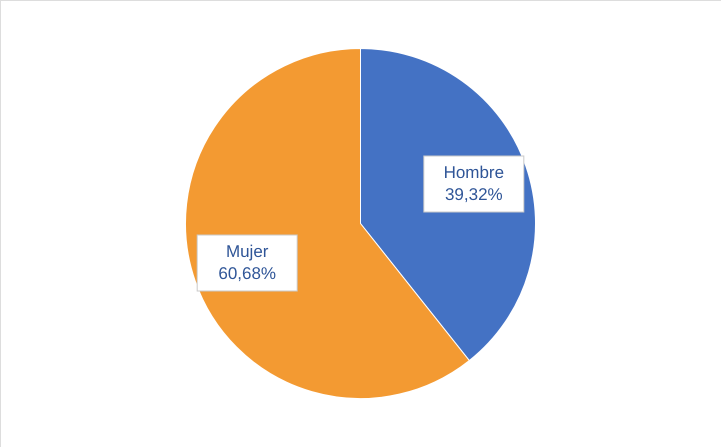  I want to click on slice-label: Mujer, so click(247, 252).